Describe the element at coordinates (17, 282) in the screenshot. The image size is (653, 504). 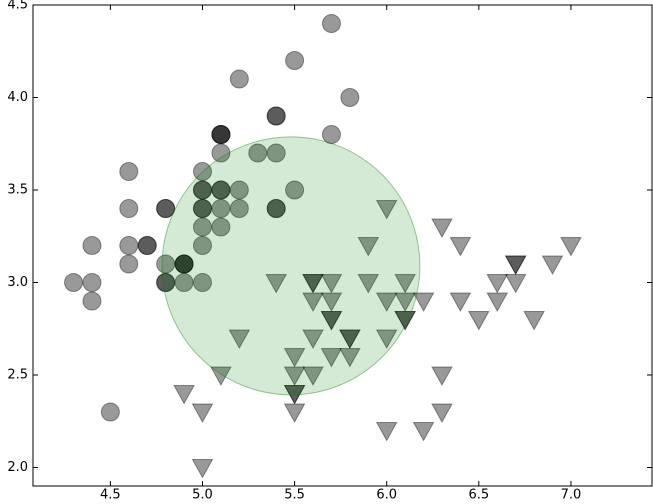
I see `y-tick-label: 3.0` at that location.